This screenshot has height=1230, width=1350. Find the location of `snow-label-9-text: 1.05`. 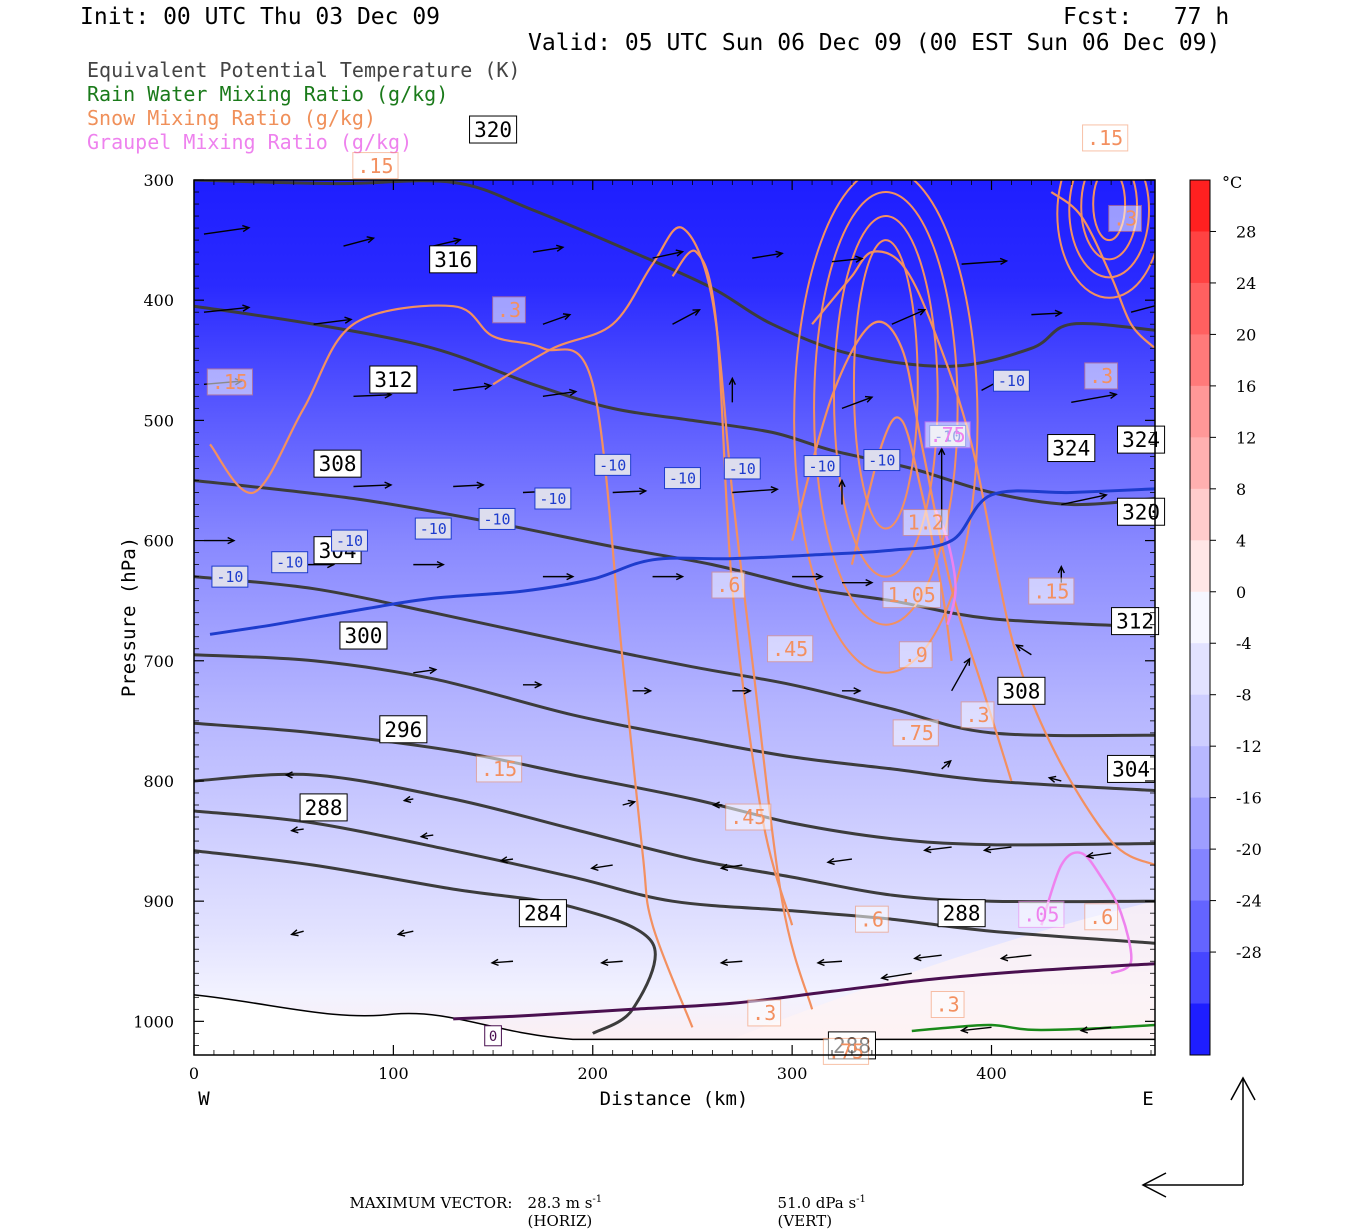

snow-label-9-text: 1.05 is located at coordinates (912, 595).